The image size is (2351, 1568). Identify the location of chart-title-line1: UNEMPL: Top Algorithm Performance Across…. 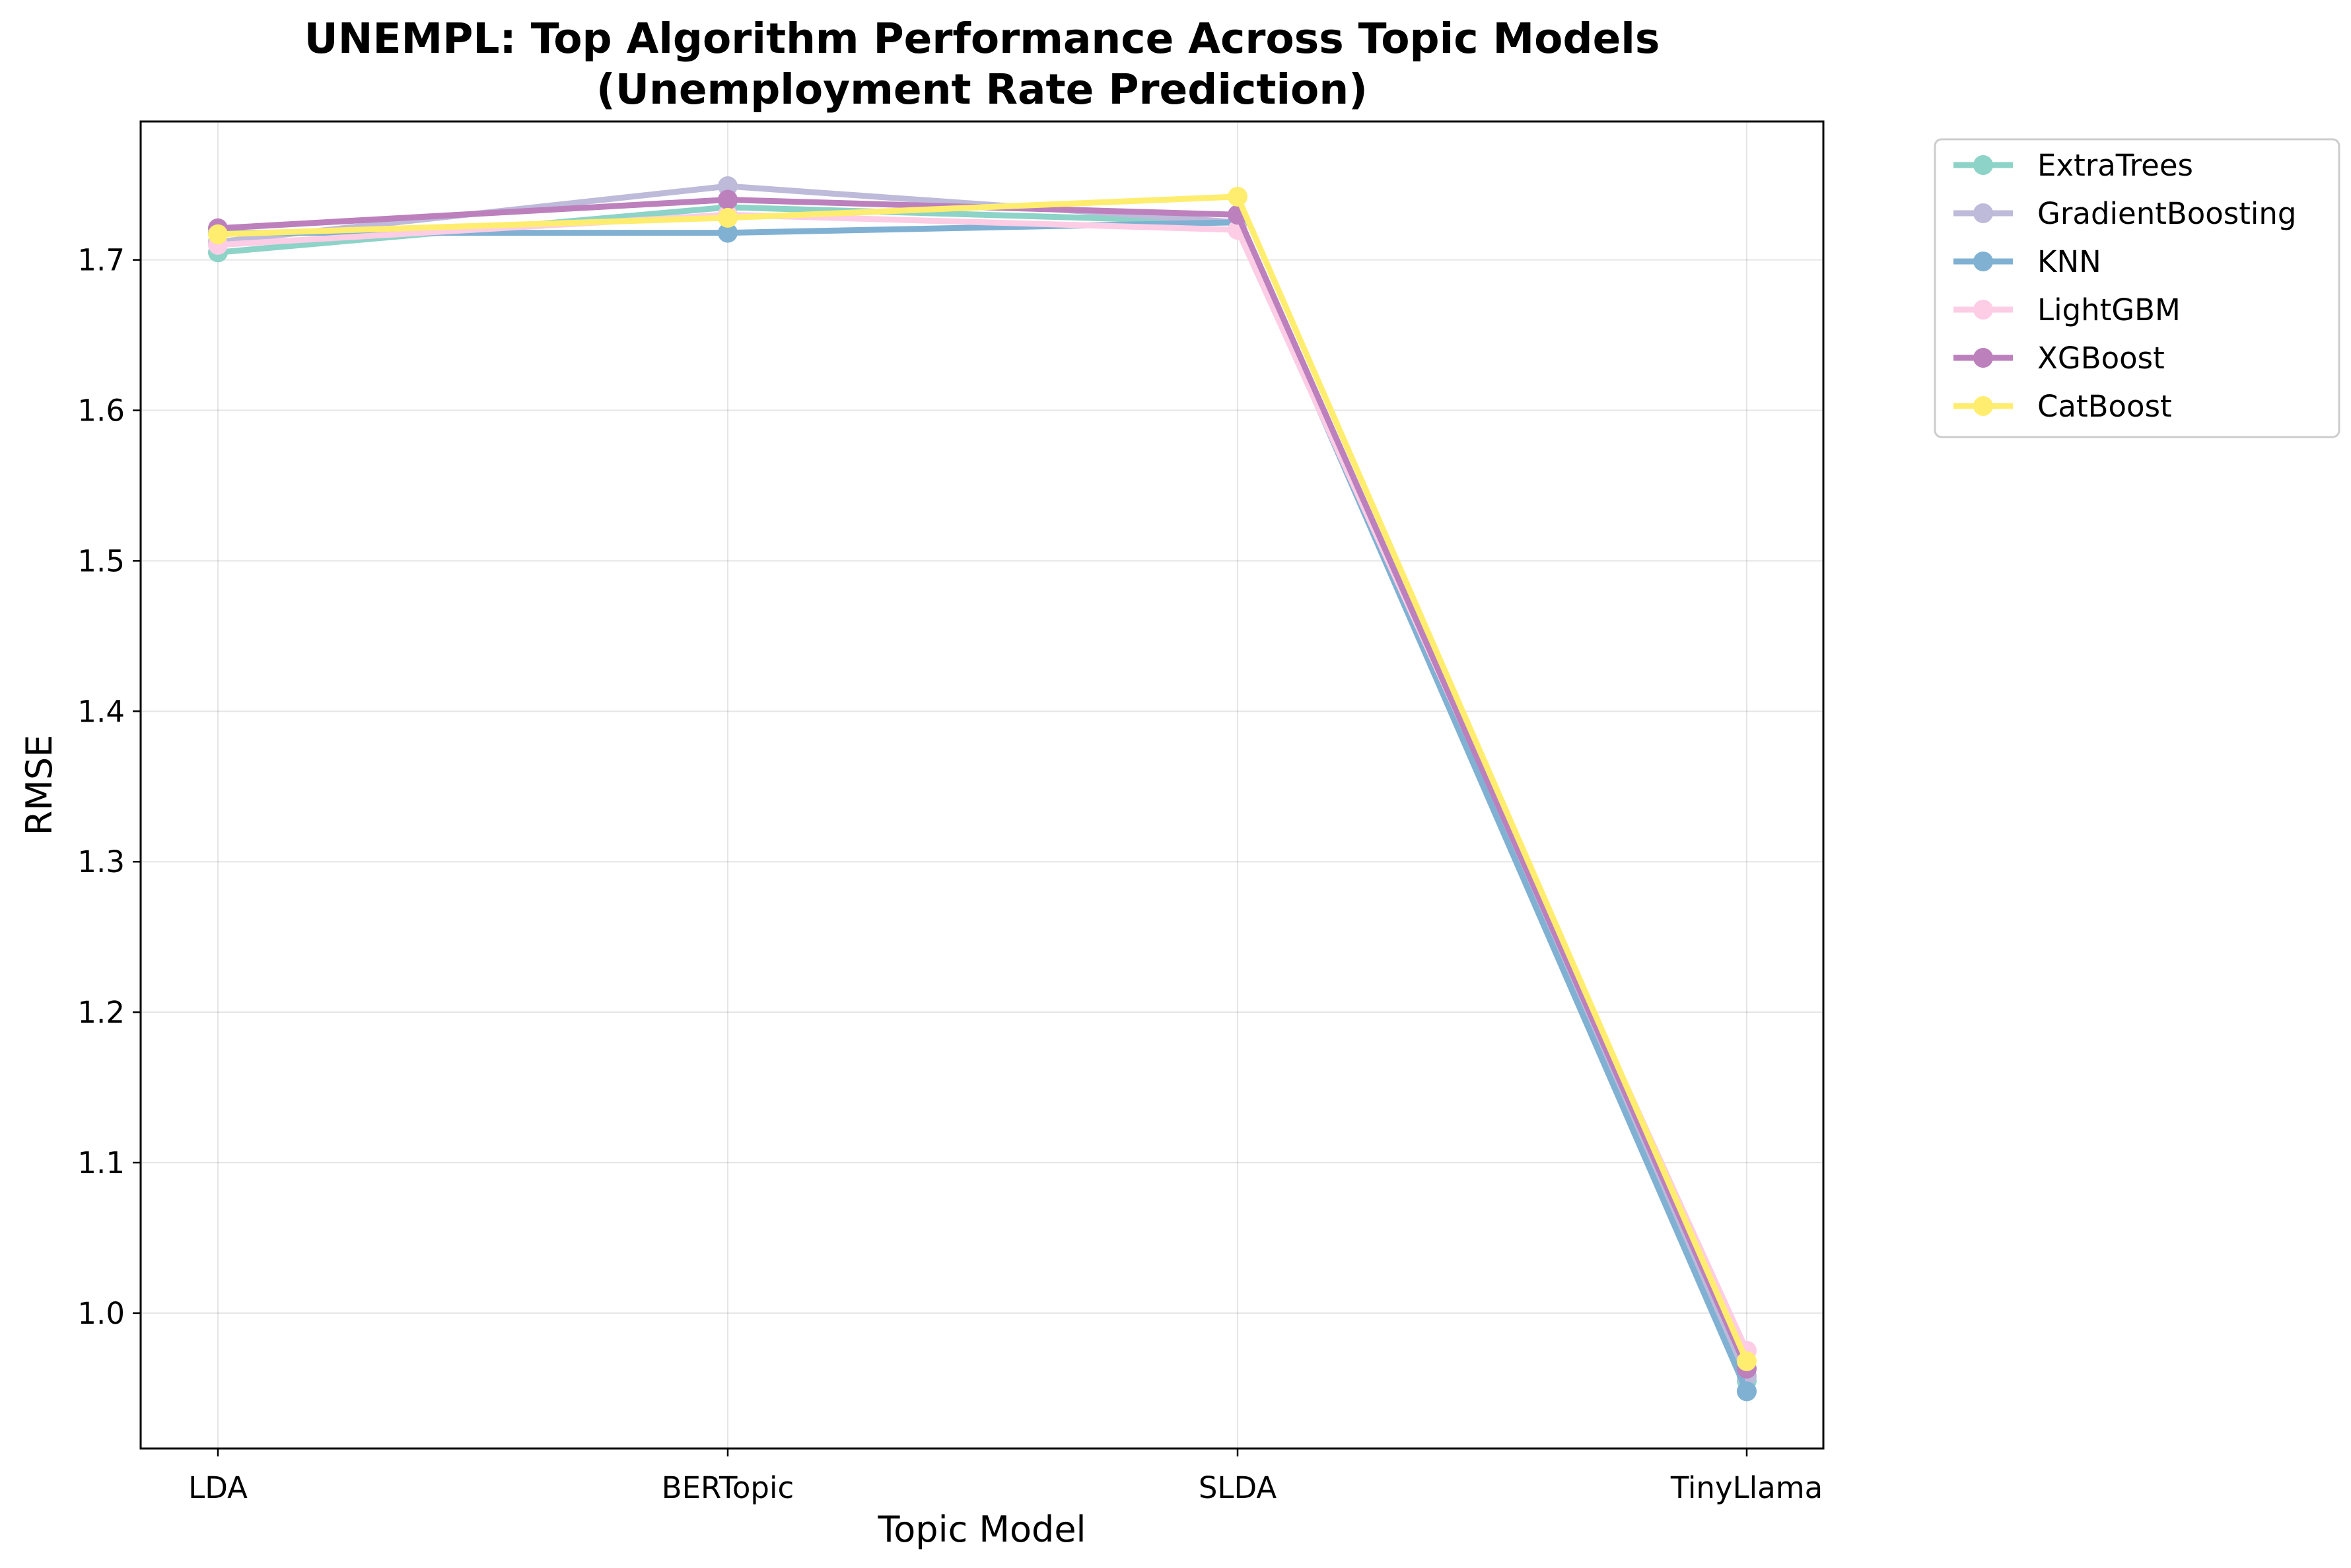
(982, 39).